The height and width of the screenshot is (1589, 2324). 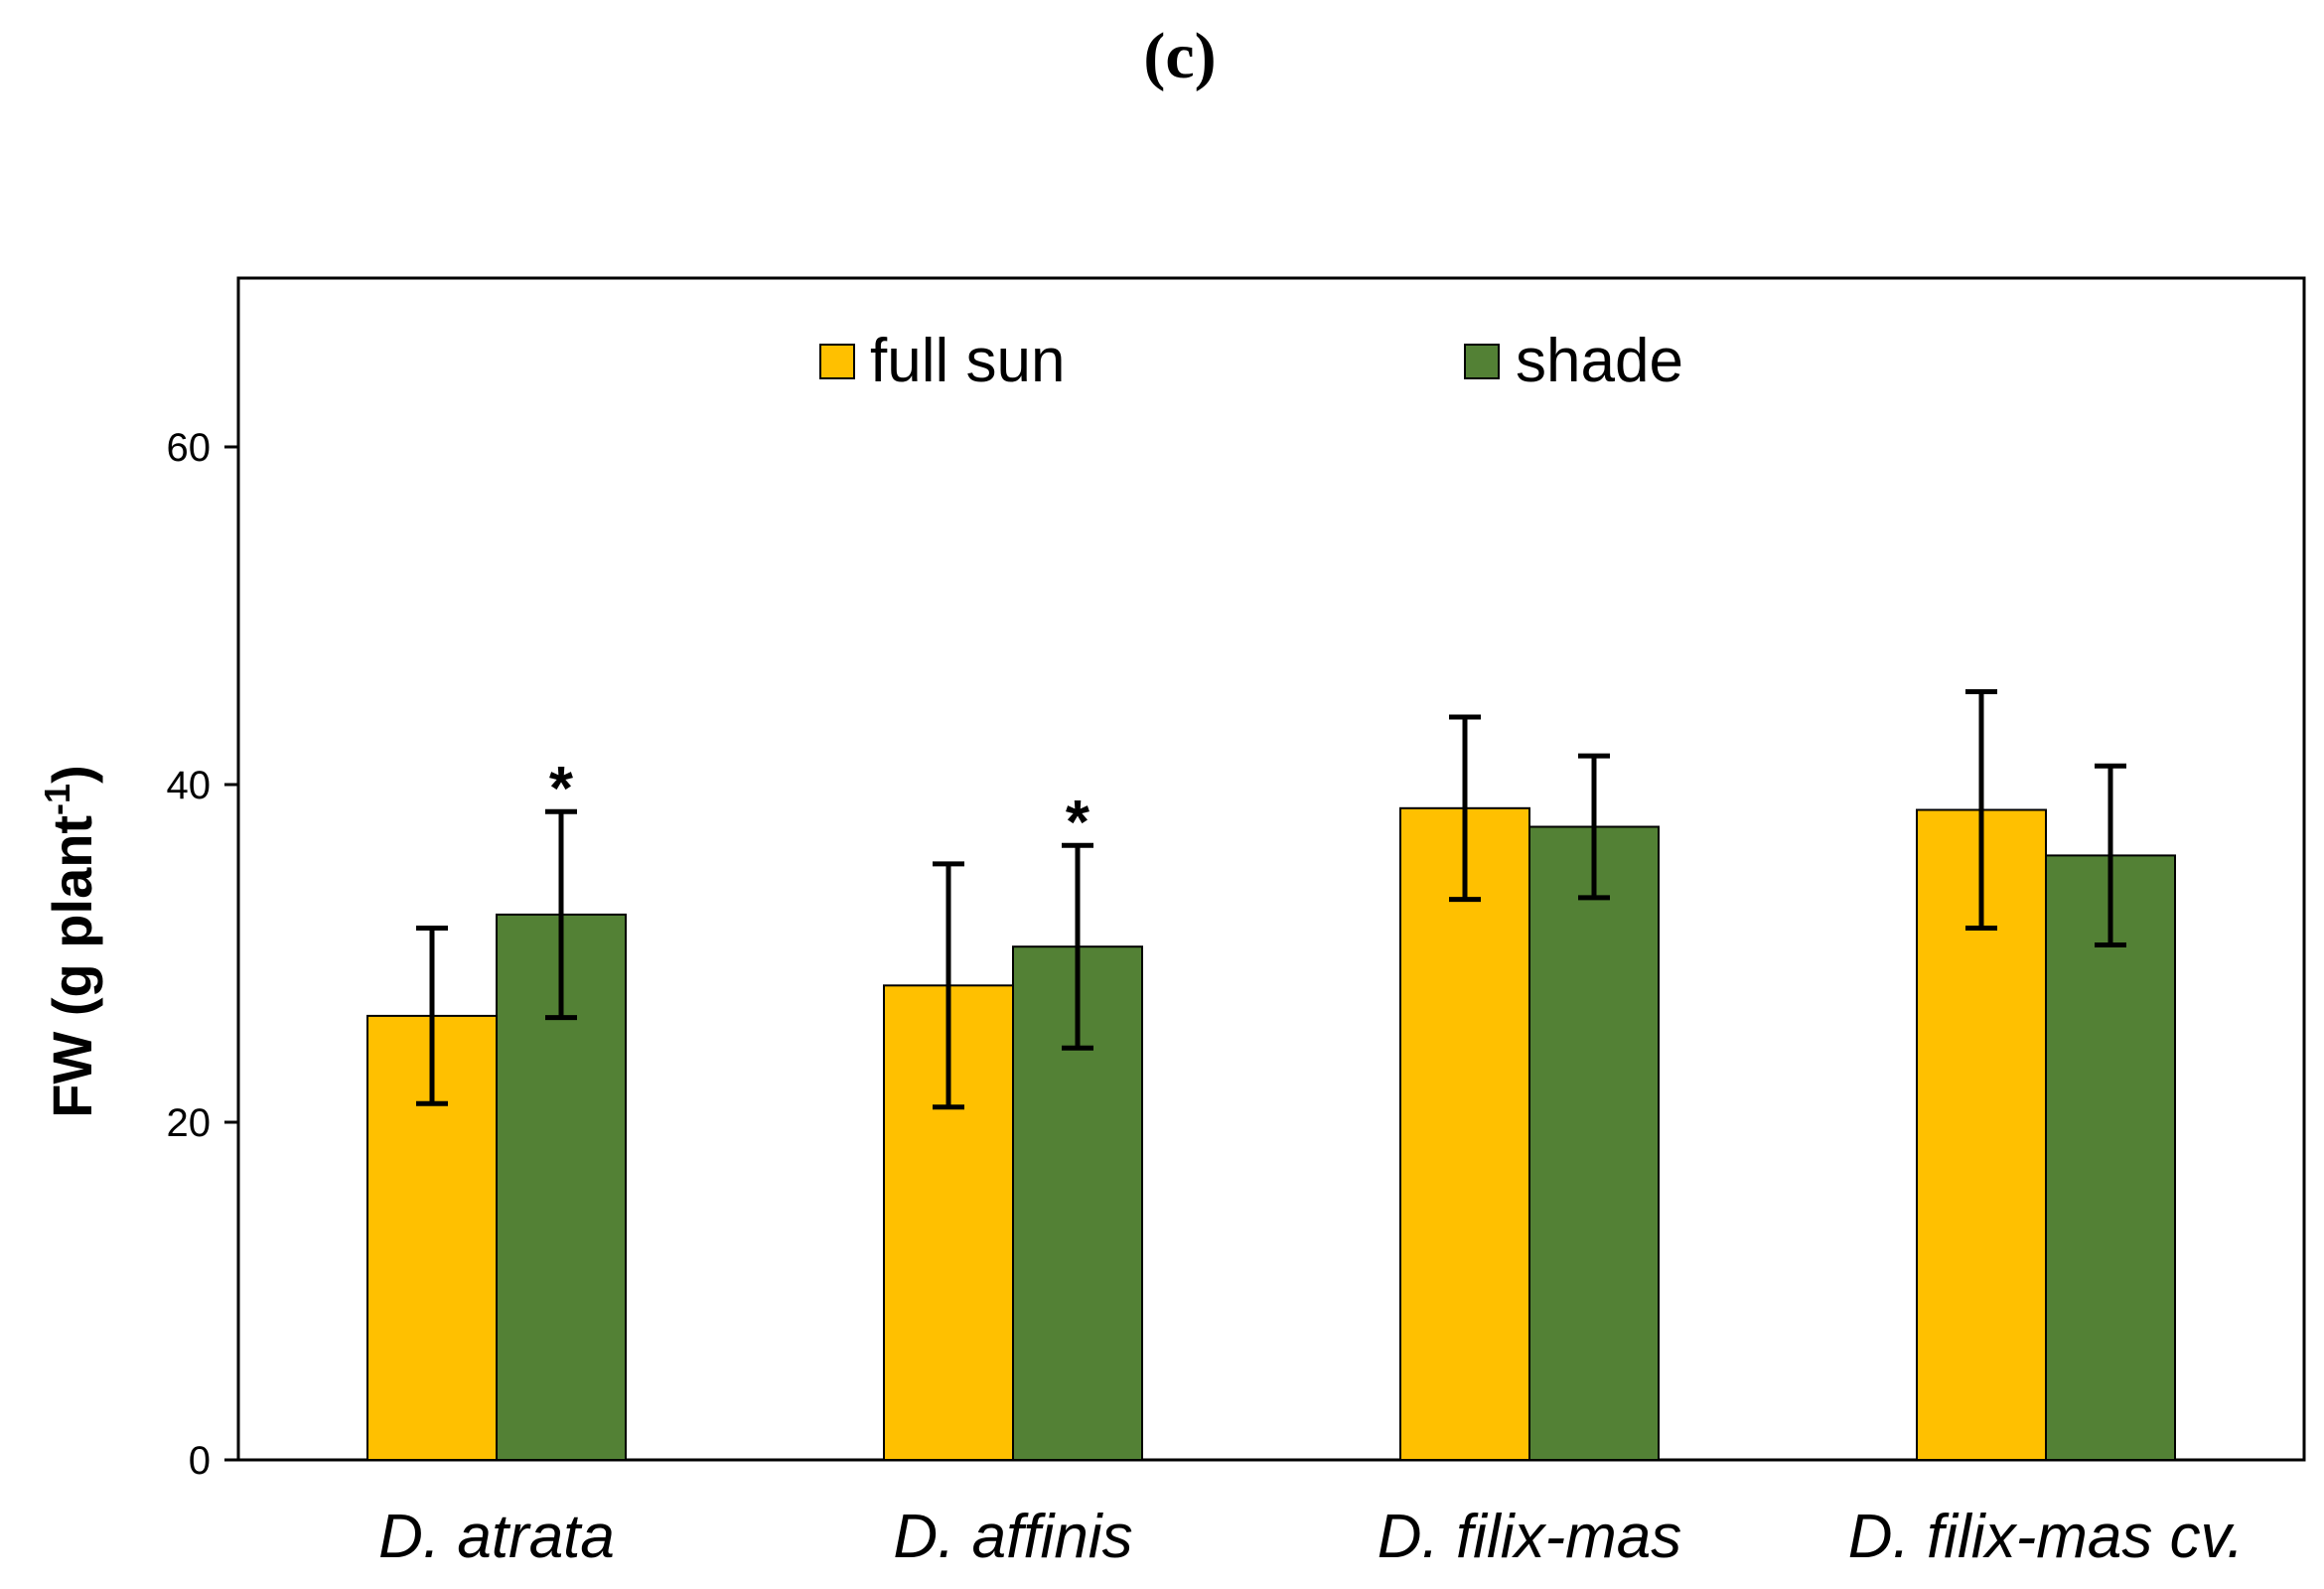 I want to click on axis-layer: 0 20 40 60, so click(x=202, y=954).